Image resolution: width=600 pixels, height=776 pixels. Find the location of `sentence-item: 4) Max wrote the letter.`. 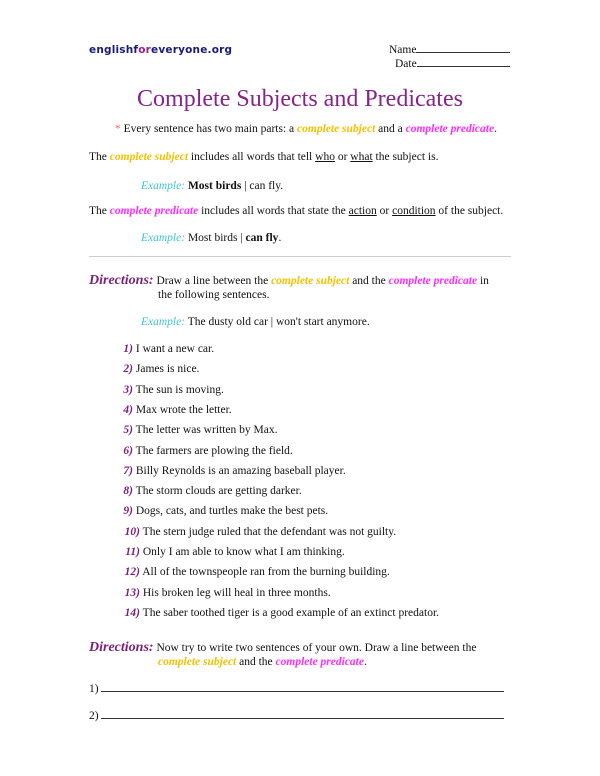

sentence-item: 4) Max wrote the letter. is located at coordinates (166, 409).